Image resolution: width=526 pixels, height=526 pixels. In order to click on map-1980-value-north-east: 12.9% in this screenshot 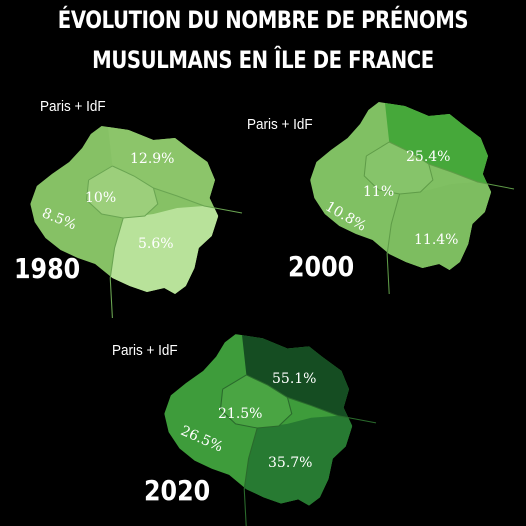, I will do `click(152, 159)`.